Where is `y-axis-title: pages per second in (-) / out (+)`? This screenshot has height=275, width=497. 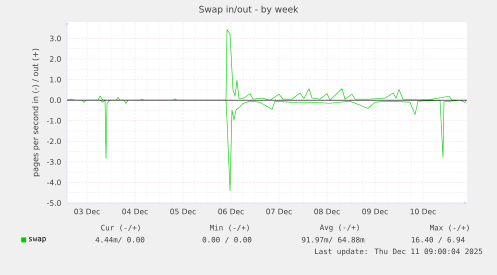 y-axis-title: pages per second in (-) / out (+) is located at coordinates (36, 112).